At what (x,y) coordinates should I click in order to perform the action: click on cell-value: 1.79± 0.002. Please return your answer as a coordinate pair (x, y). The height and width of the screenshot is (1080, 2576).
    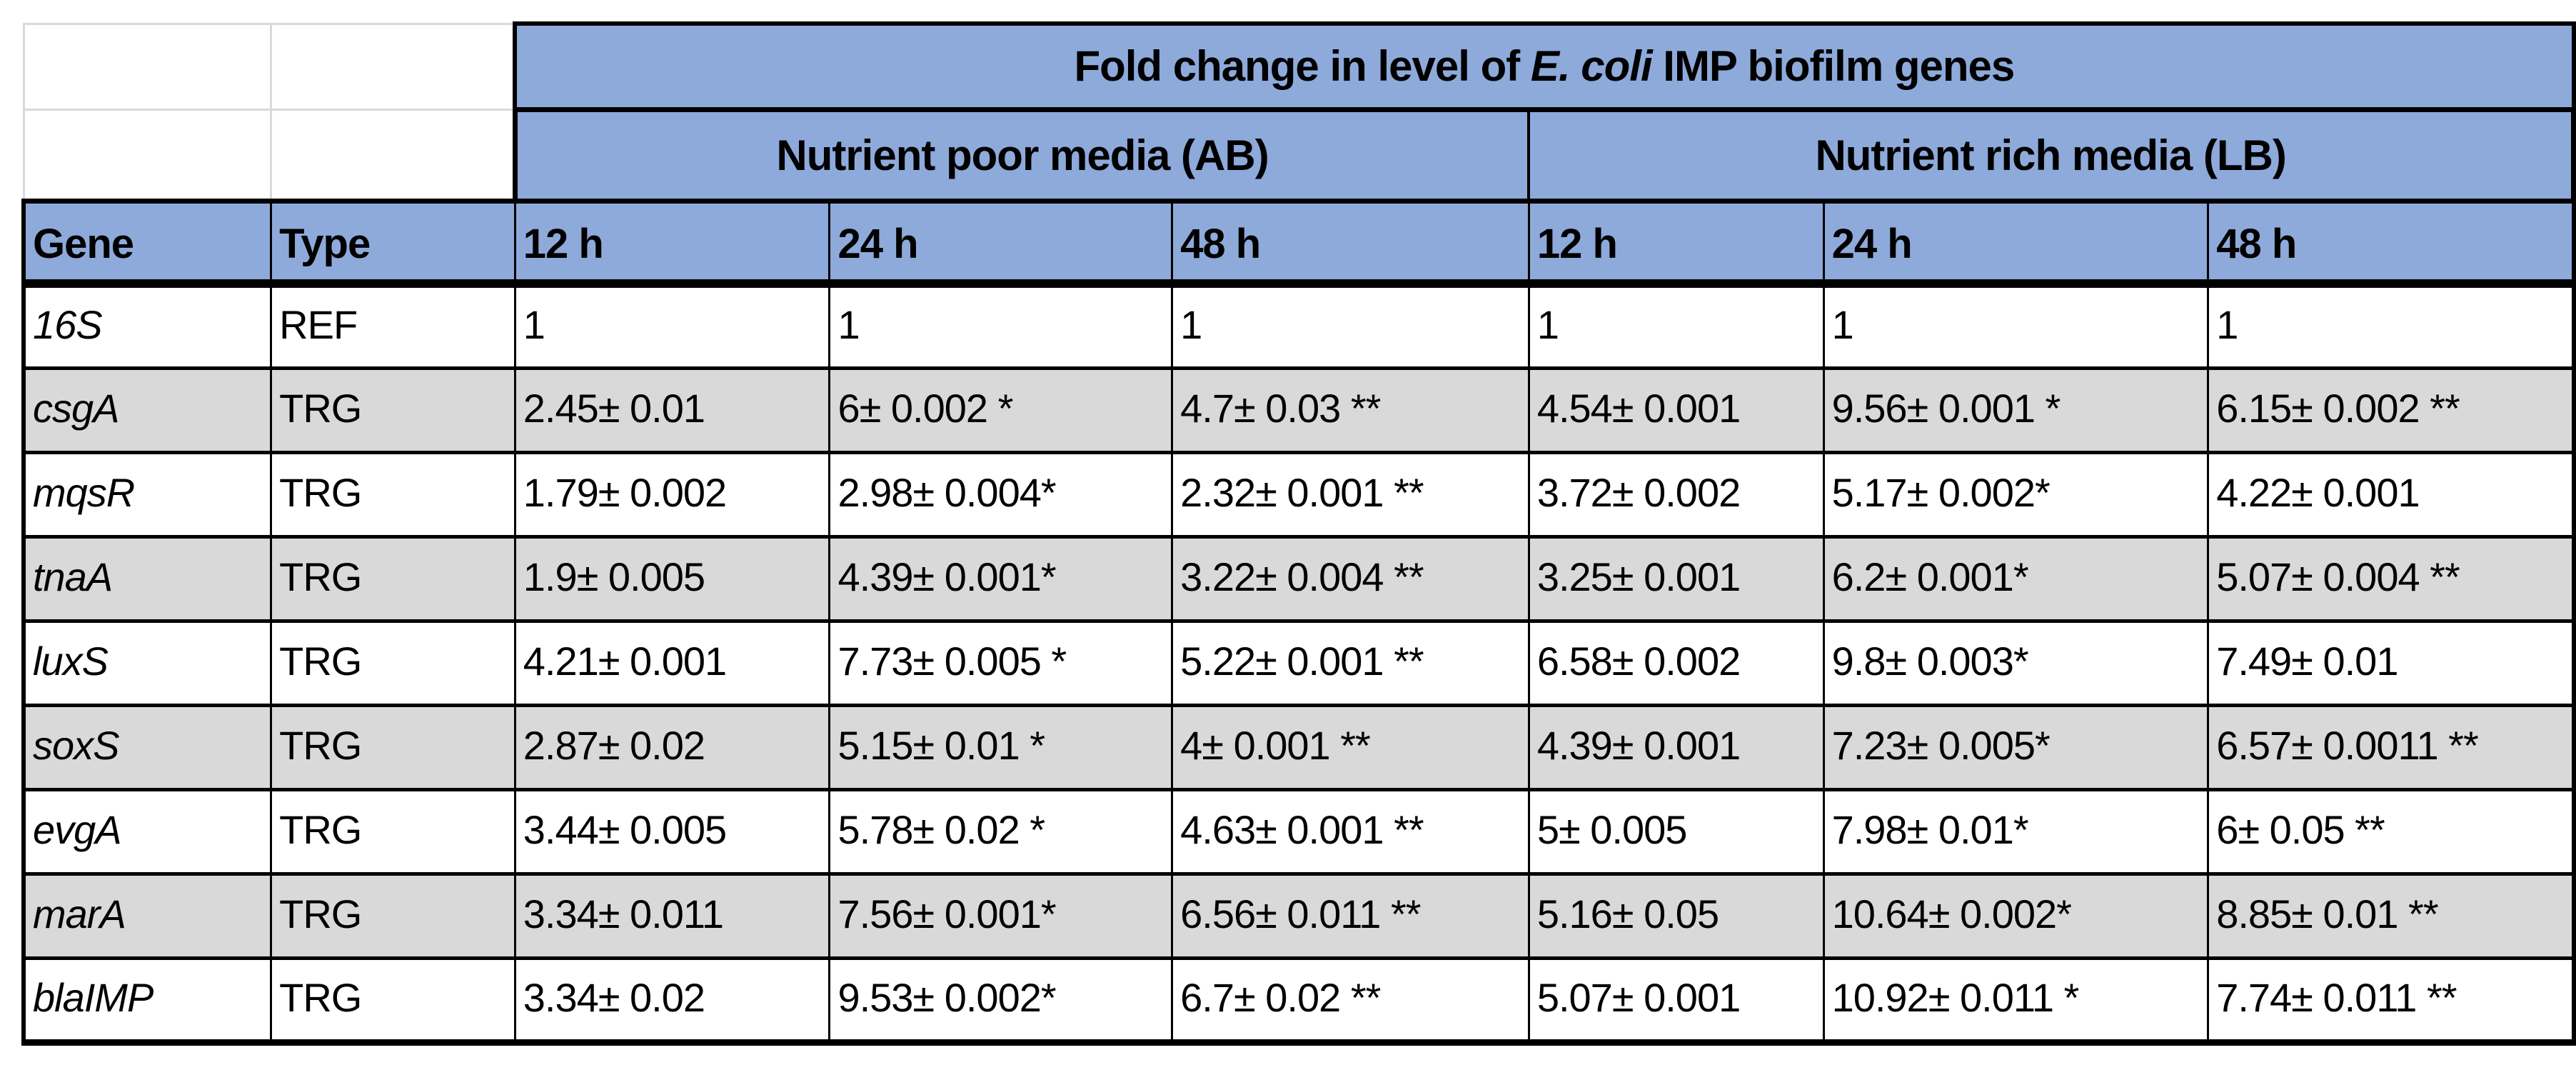
    Looking at the image, I should click on (672, 494).